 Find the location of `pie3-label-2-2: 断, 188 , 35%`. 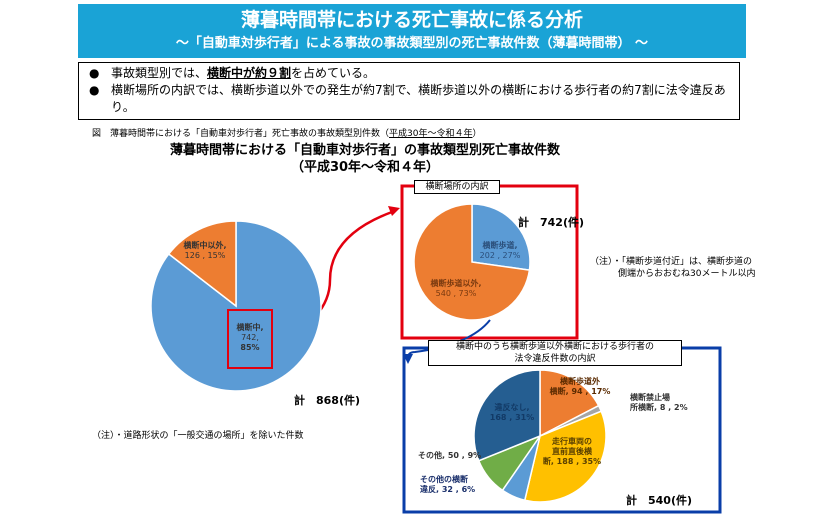

pie3-label-2-2: 断, 188 , 35% is located at coordinates (572, 461).